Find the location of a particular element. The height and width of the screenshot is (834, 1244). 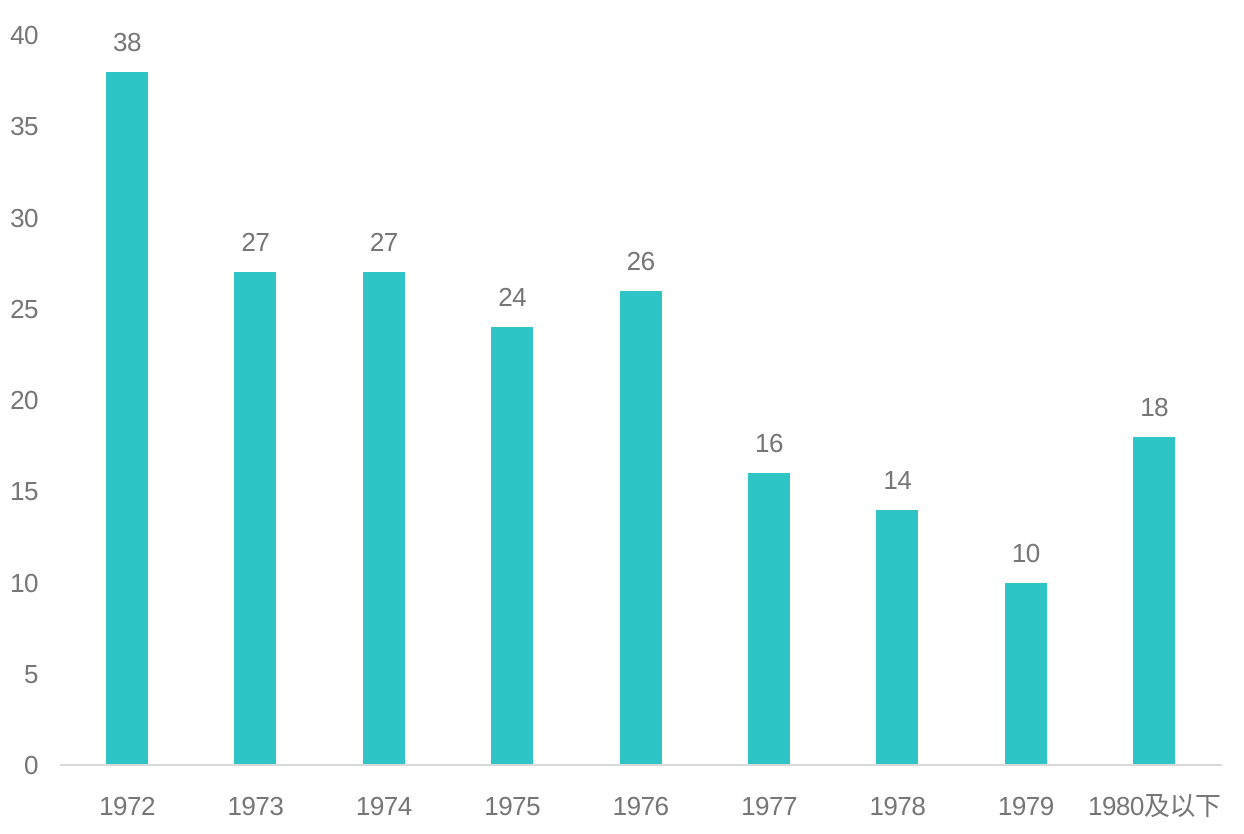

bar-value-label: 10 is located at coordinates (1025, 552).